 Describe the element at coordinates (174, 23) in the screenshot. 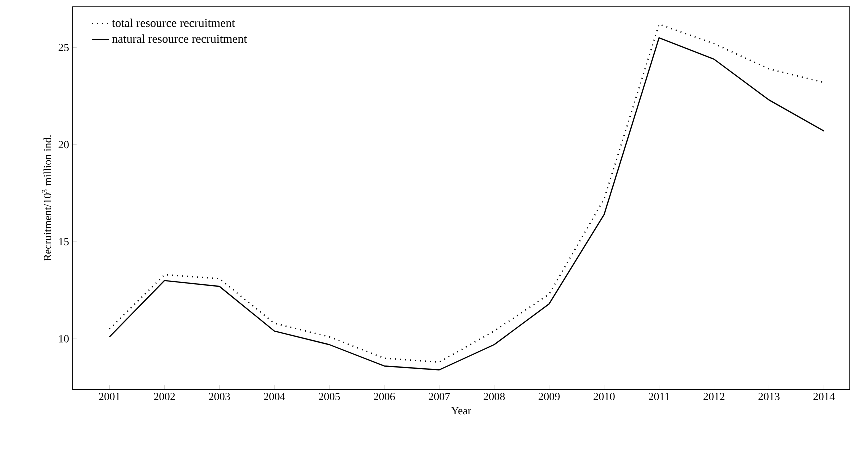

I see `legend-label: total resource recruitment` at that location.